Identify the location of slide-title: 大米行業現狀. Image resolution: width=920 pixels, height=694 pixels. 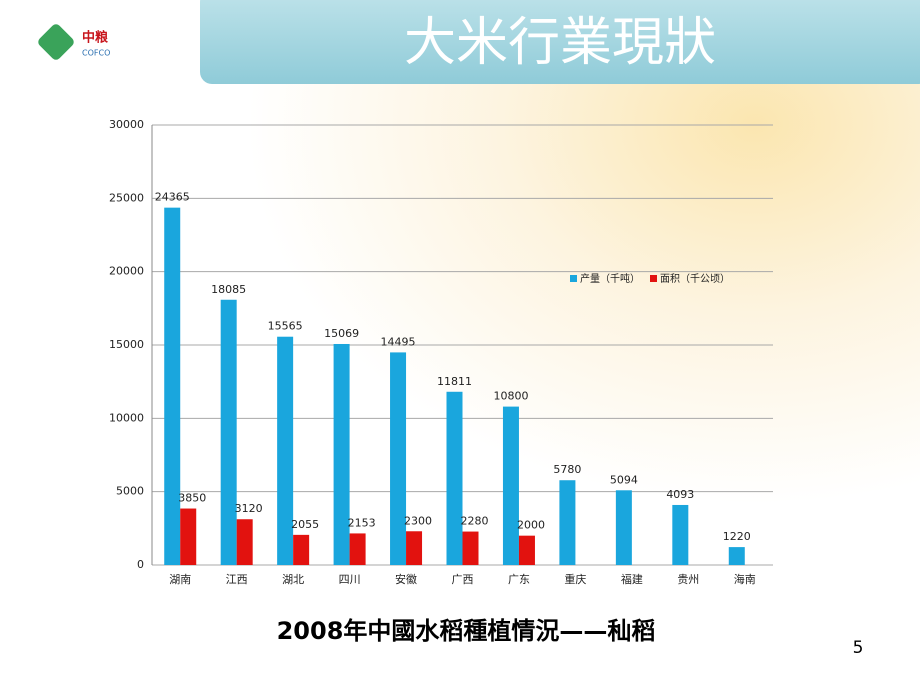
(560, 43).